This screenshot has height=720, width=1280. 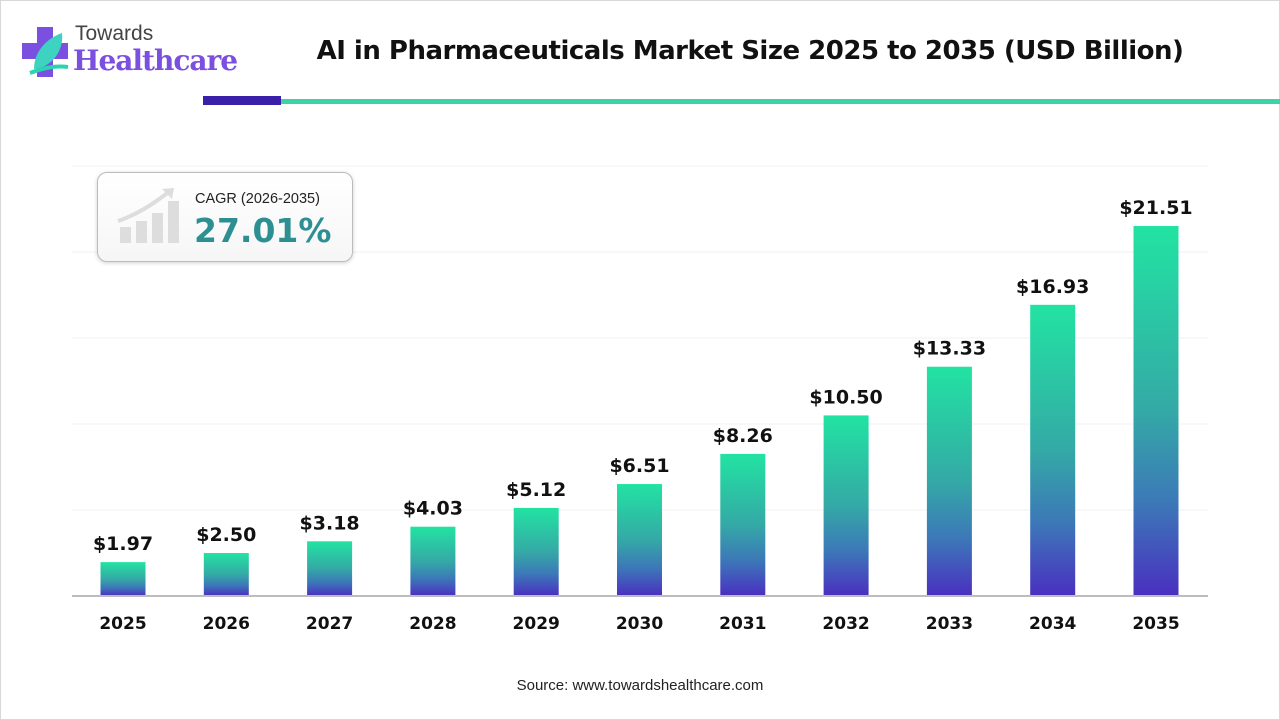 I want to click on bar-2035, so click(x=1156, y=411).